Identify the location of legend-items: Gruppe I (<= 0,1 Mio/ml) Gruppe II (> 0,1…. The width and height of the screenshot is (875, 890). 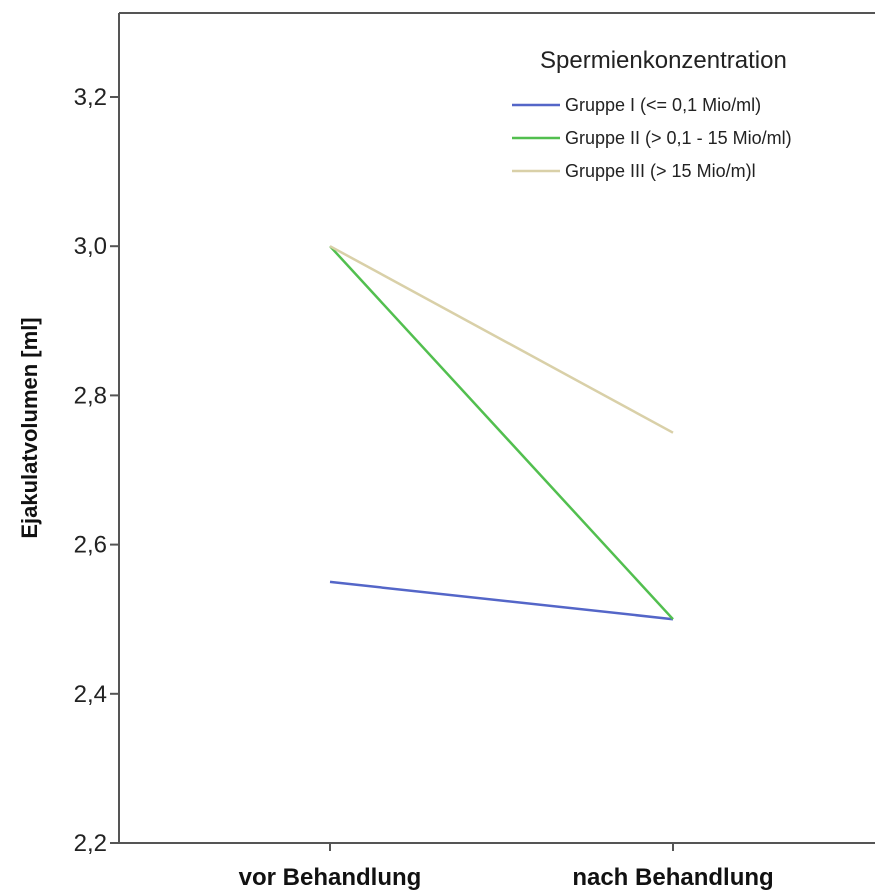
(652, 138).